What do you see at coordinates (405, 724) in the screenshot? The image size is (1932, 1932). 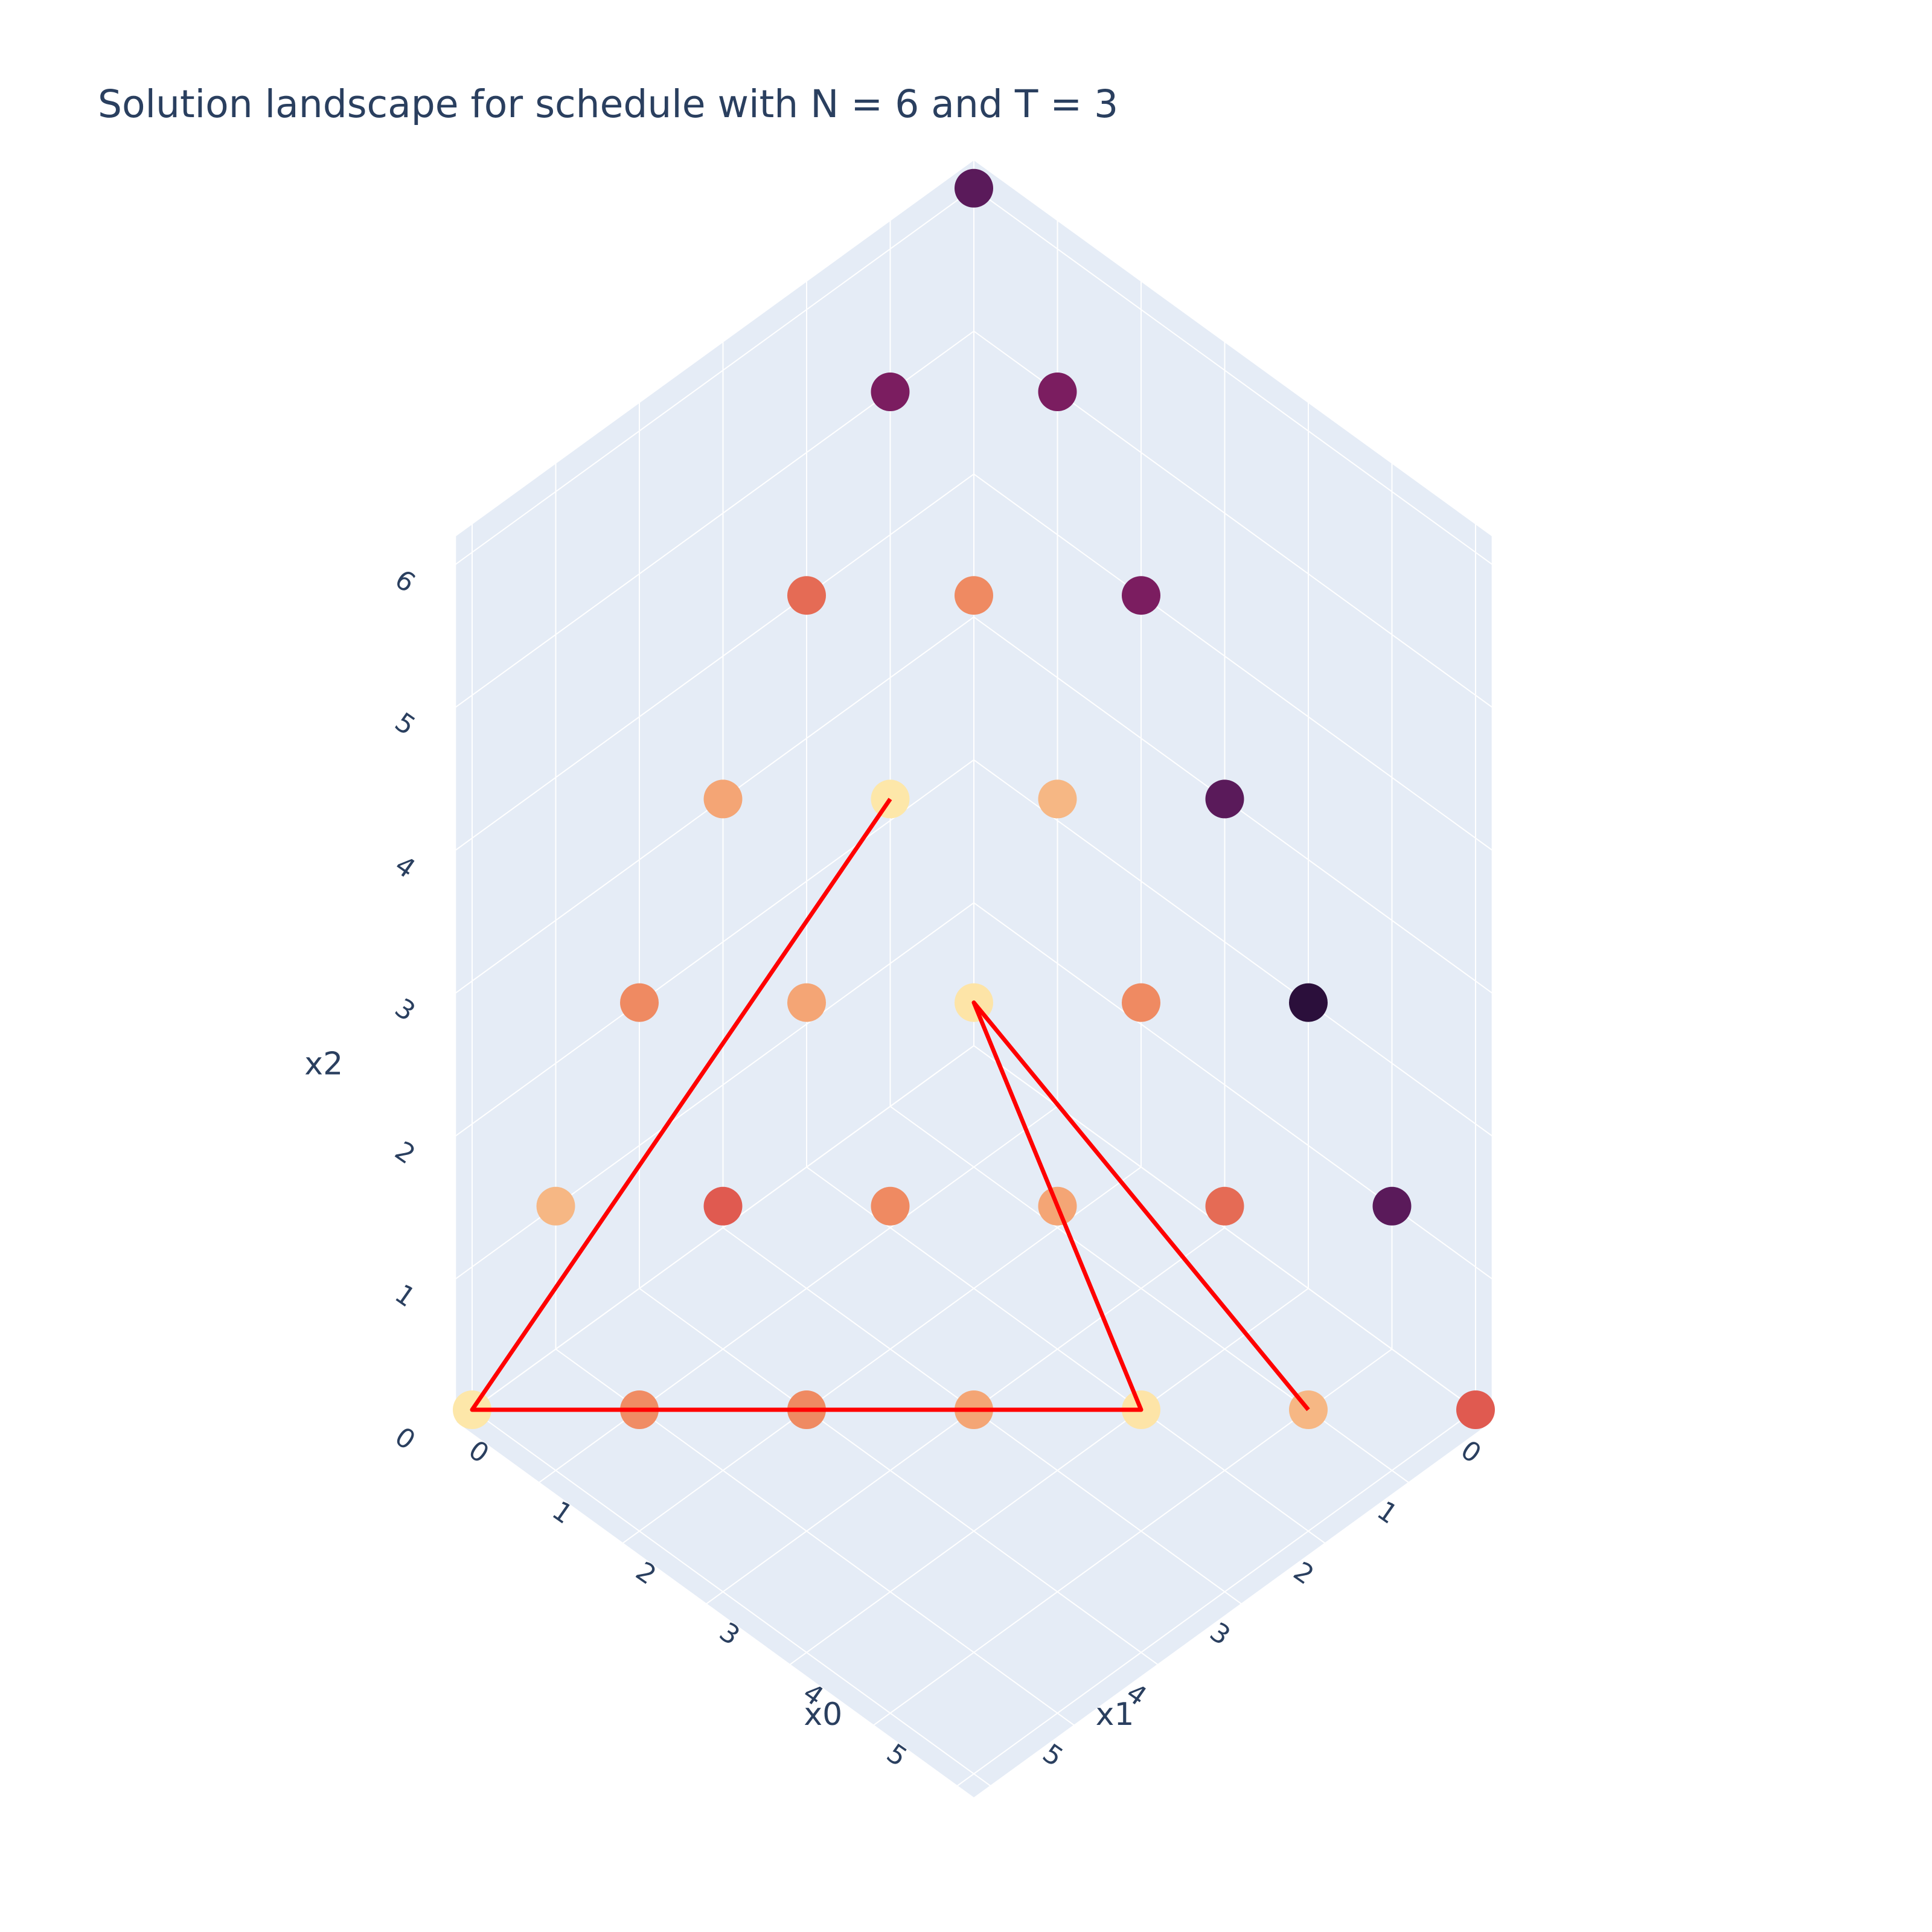 I see `x2-tick-label: 5` at bounding box center [405, 724].